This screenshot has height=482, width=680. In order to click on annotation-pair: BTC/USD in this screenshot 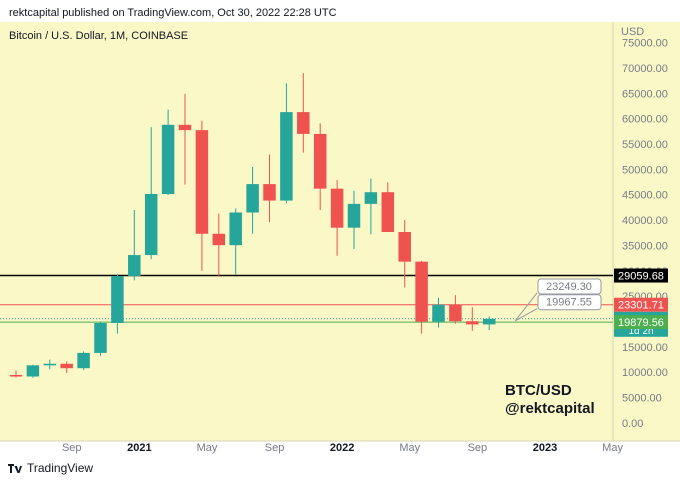, I will do `click(538, 390)`.